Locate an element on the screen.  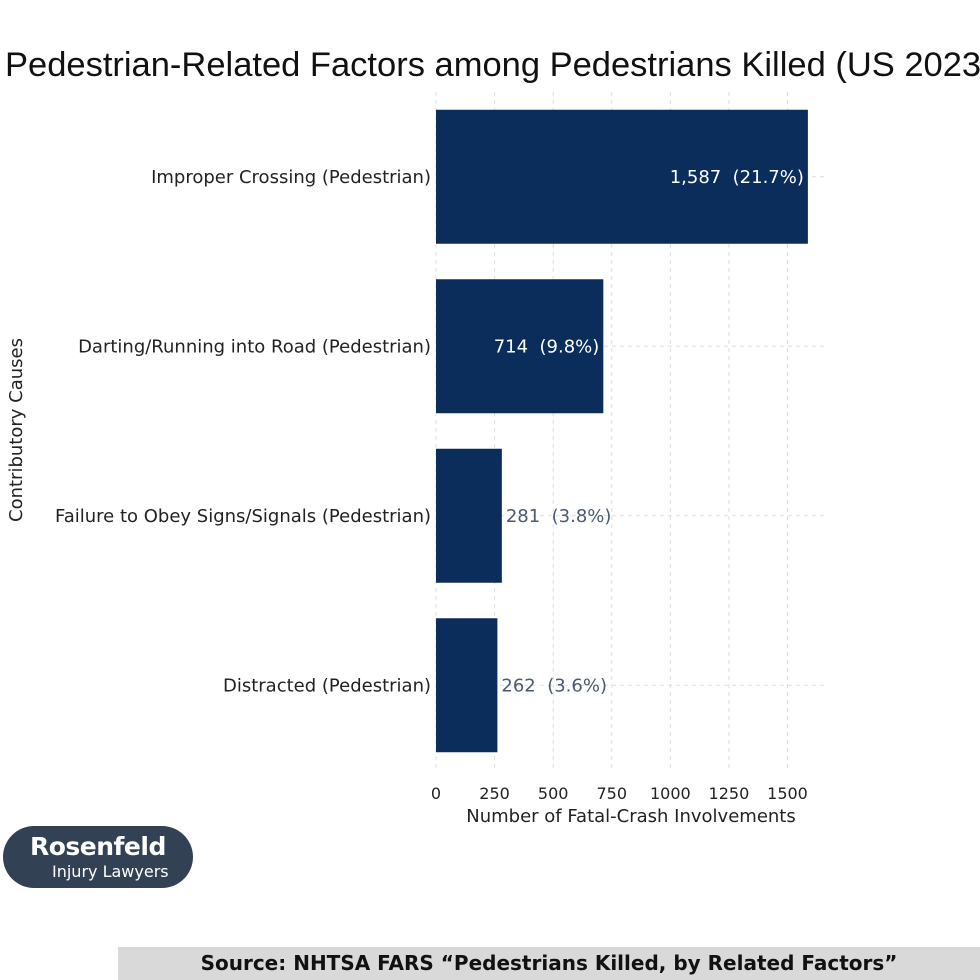
x-tick-label: 1250 is located at coordinates (729, 793).